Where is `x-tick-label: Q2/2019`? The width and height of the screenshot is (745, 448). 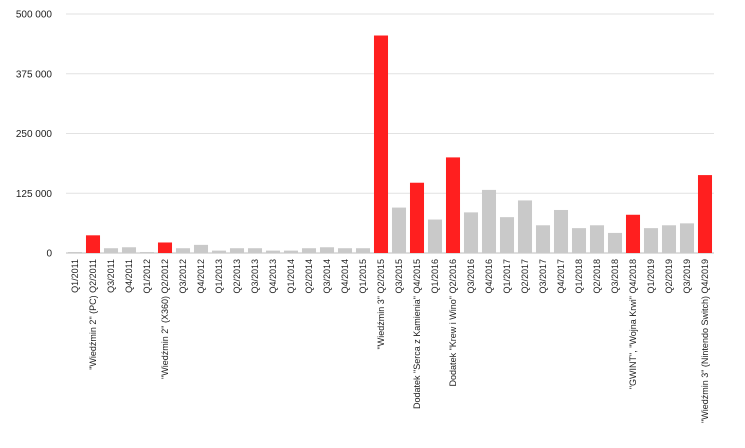 x-tick-label: Q2/2019 is located at coordinates (669, 276).